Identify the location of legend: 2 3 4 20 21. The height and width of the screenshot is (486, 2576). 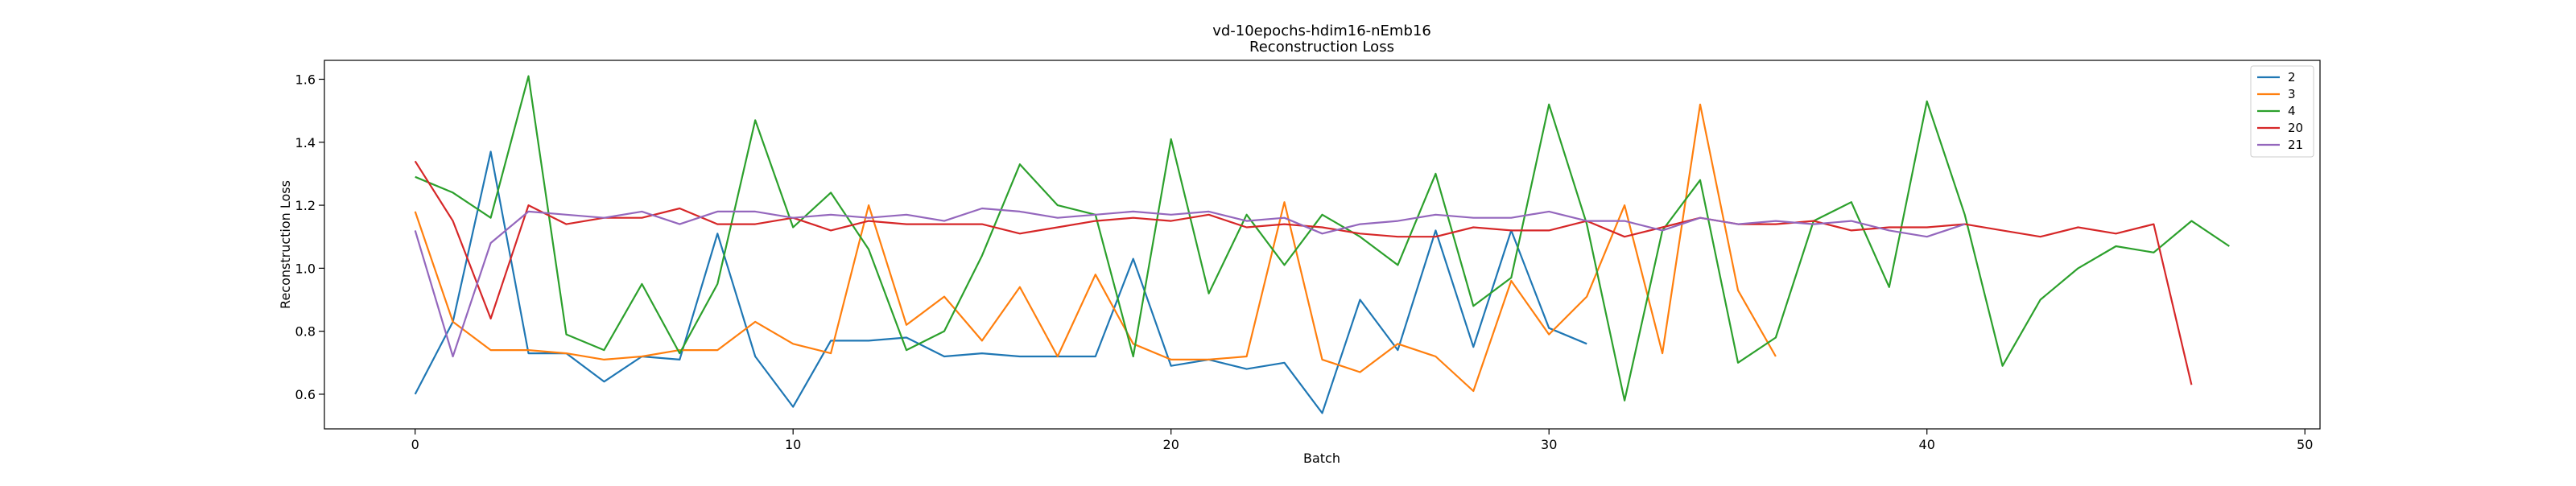
(2282, 111).